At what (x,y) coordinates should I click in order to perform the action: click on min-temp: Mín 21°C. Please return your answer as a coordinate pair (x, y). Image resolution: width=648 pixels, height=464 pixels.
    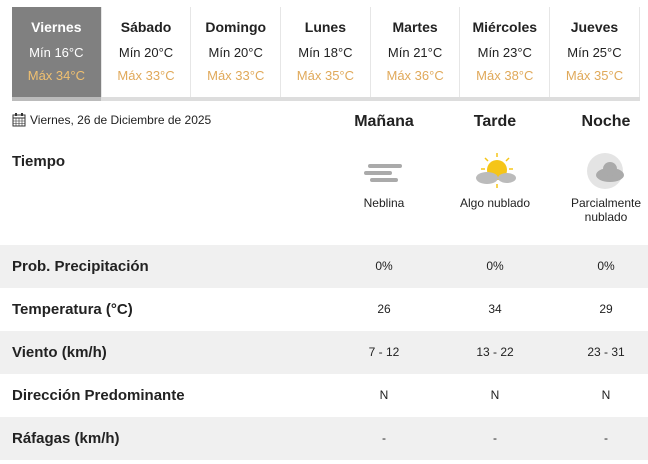
    Looking at the image, I should click on (415, 52).